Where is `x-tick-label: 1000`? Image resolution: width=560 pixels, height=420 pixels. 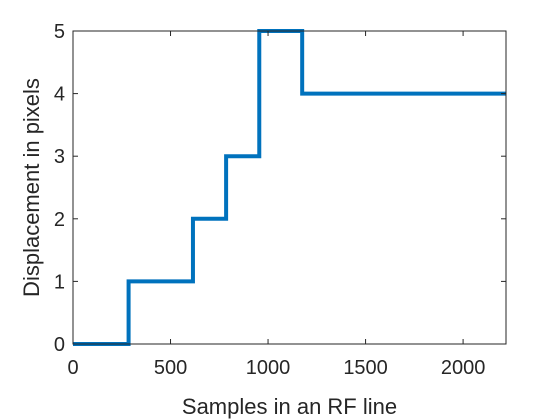
x-tick-label: 1000 is located at coordinates (268, 368).